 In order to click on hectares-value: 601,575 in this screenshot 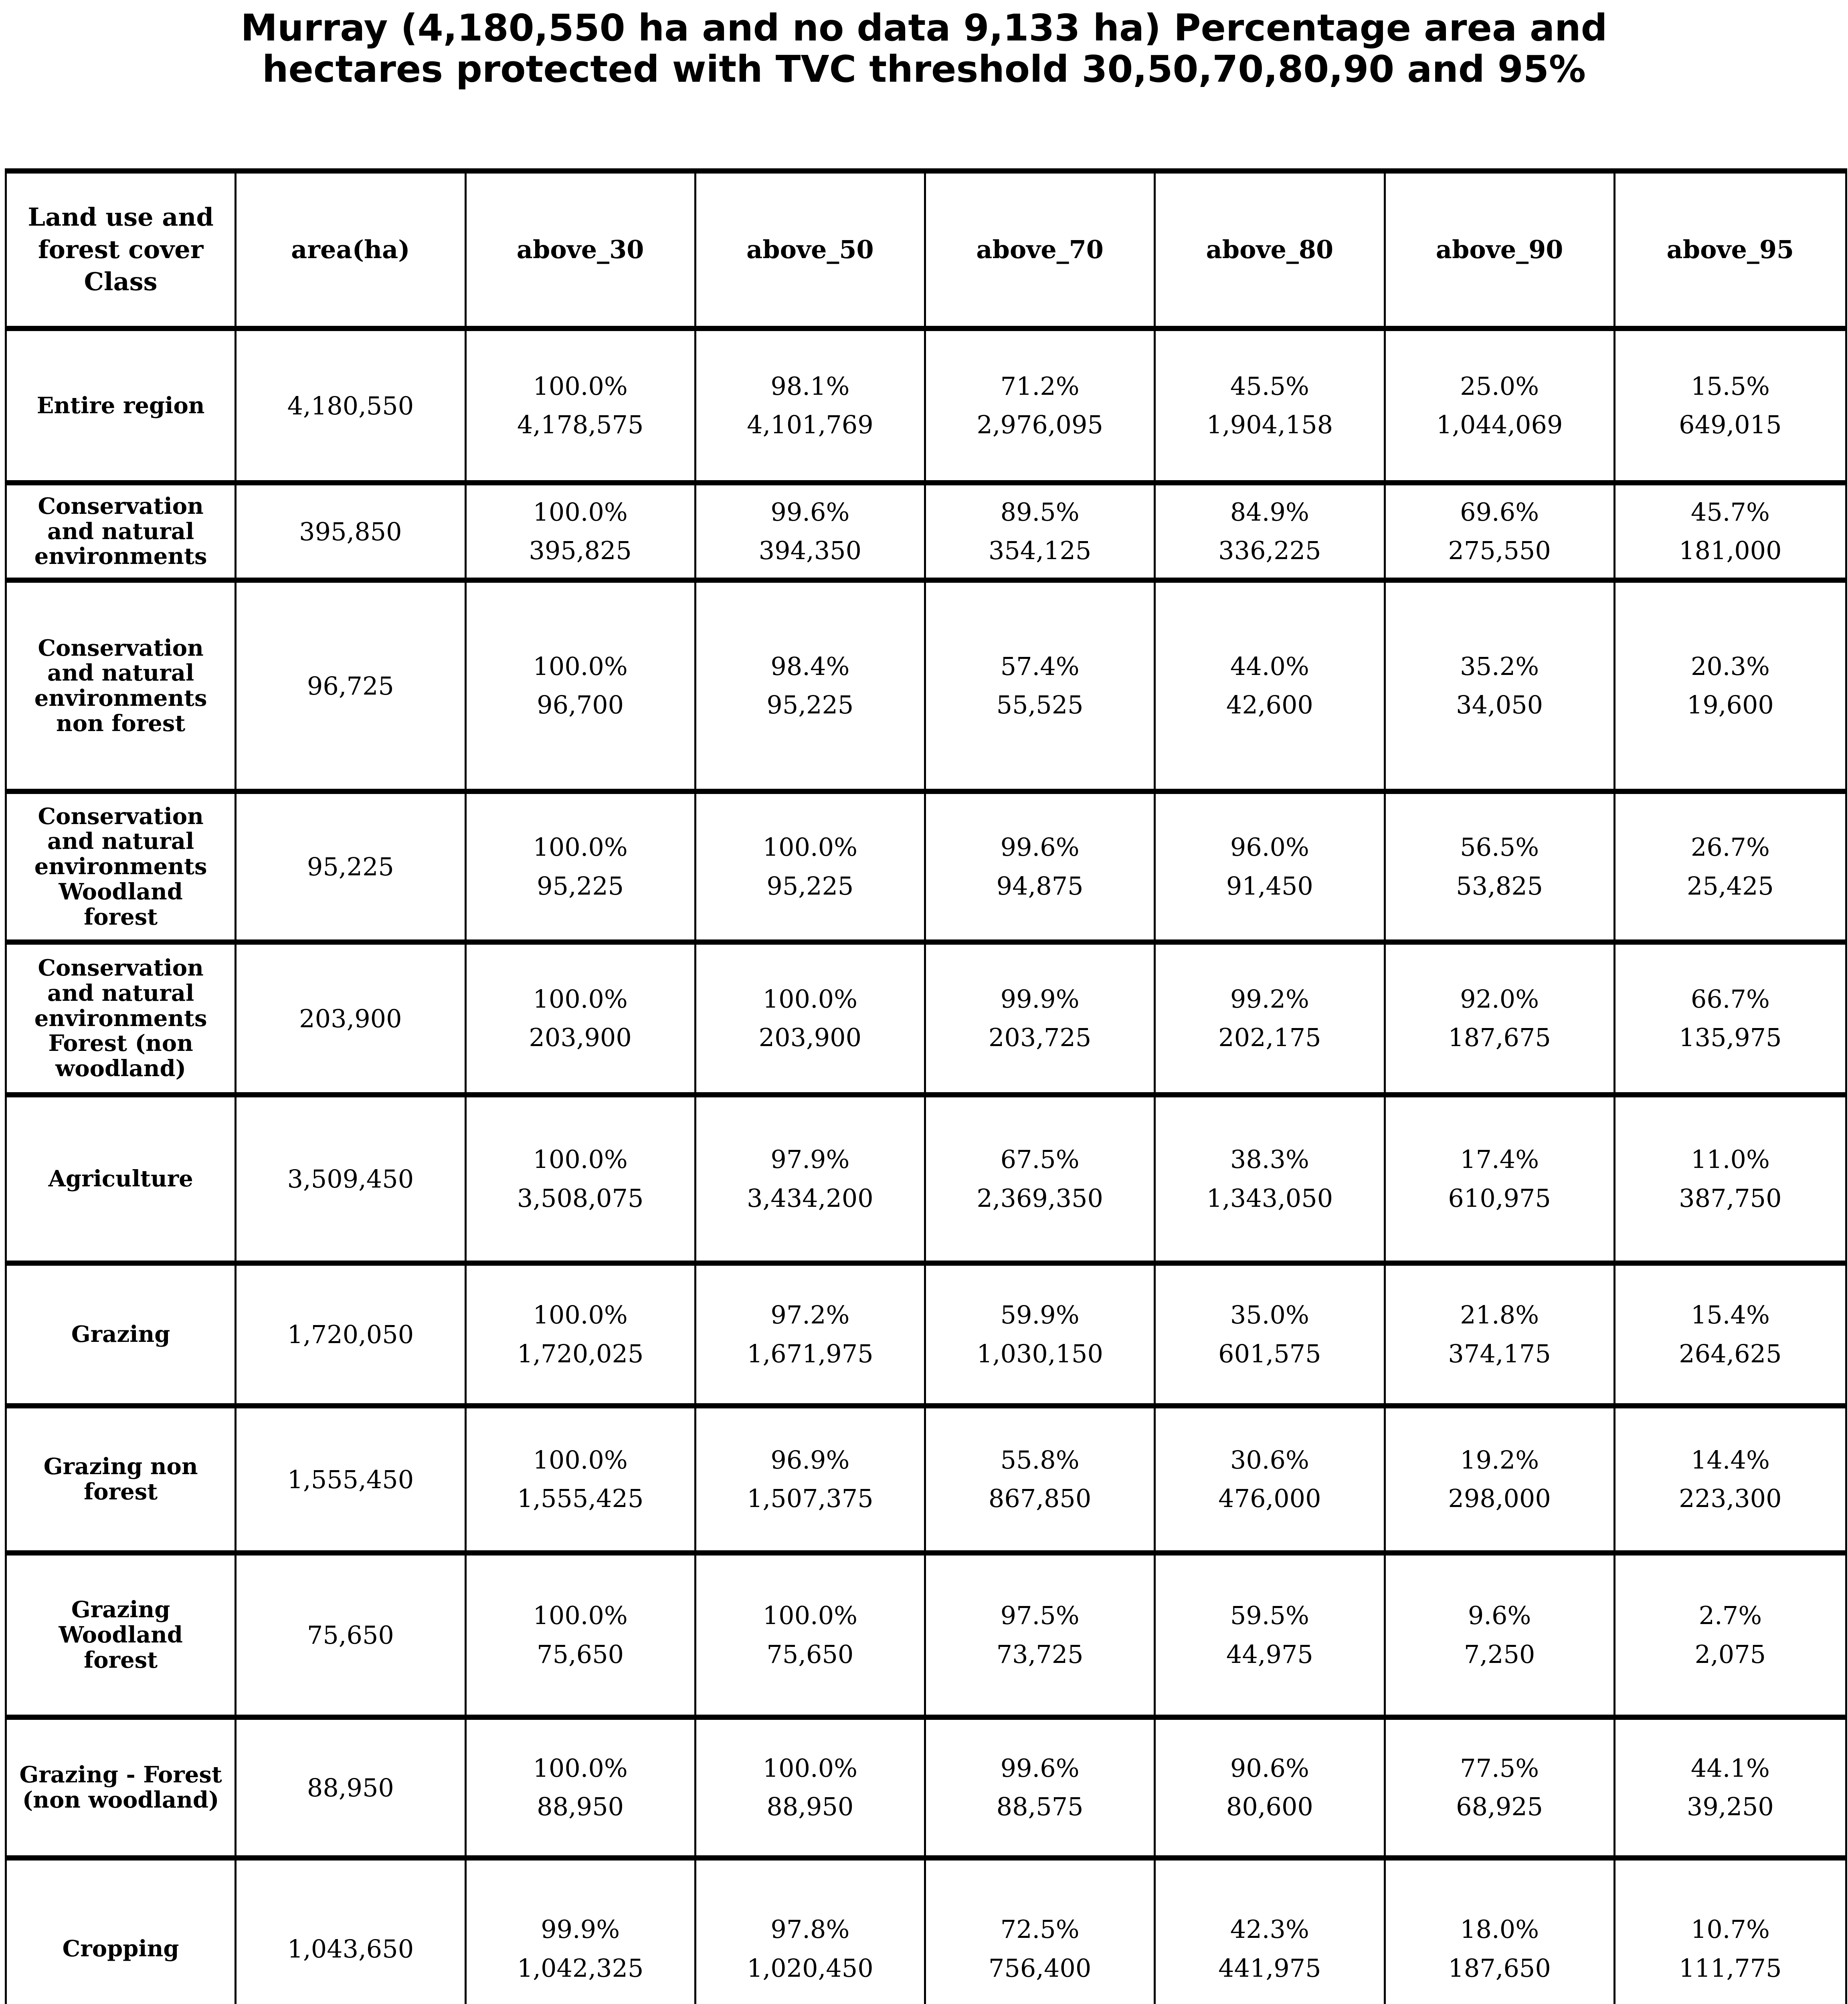, I will do `click(1269, 1353)`.